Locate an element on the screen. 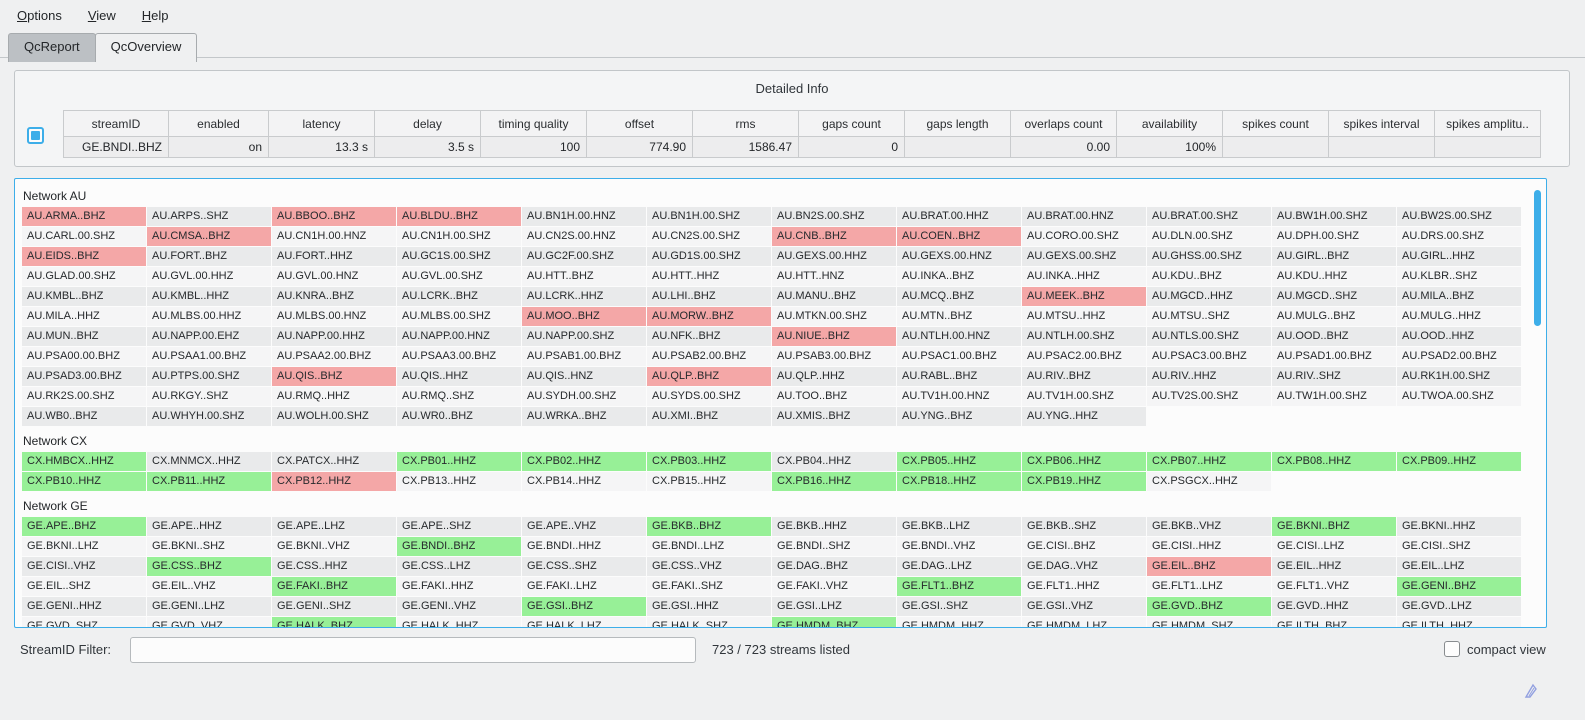 This screenshot has width=1585, height=720. stream-cell: CX.MNMCX..HHZ is located at coordinates (209, 461).